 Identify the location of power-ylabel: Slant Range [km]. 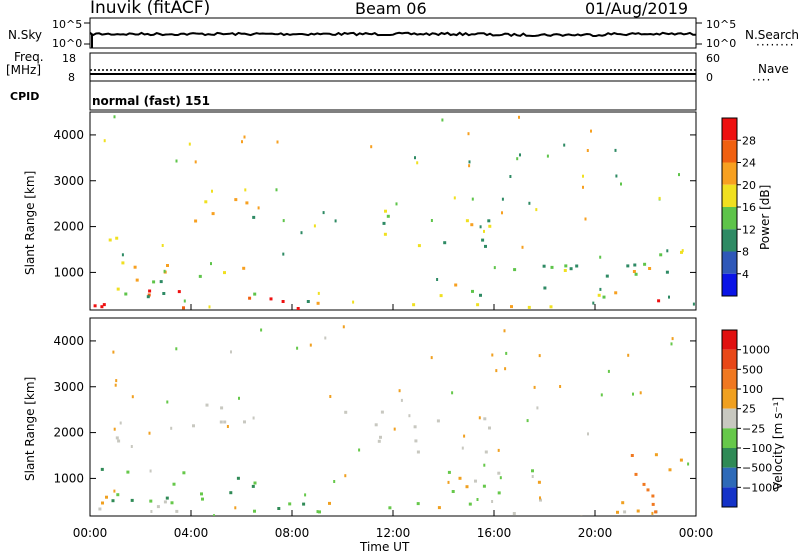
(30, 223).